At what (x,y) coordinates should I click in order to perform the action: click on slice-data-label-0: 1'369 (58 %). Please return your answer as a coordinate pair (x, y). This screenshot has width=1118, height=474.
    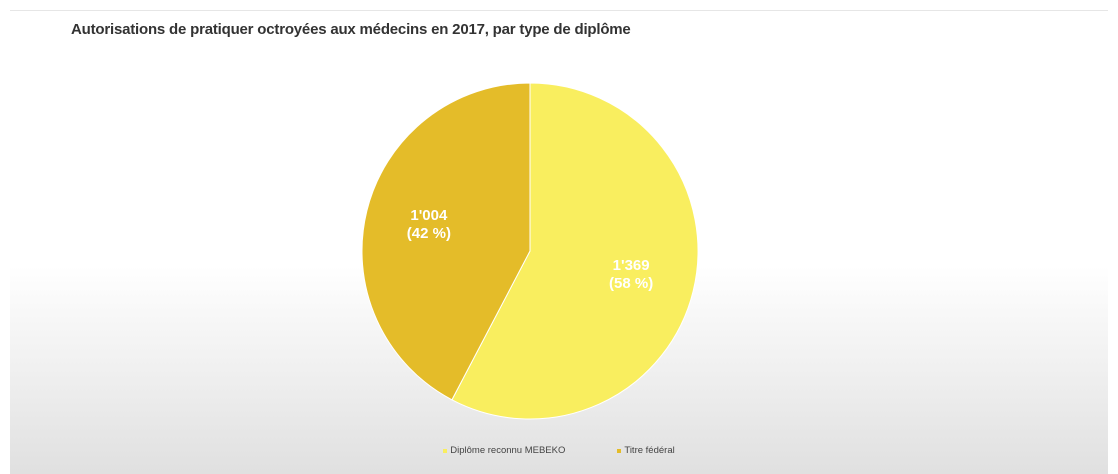
    Looking at the image, I should click on (631, 274).